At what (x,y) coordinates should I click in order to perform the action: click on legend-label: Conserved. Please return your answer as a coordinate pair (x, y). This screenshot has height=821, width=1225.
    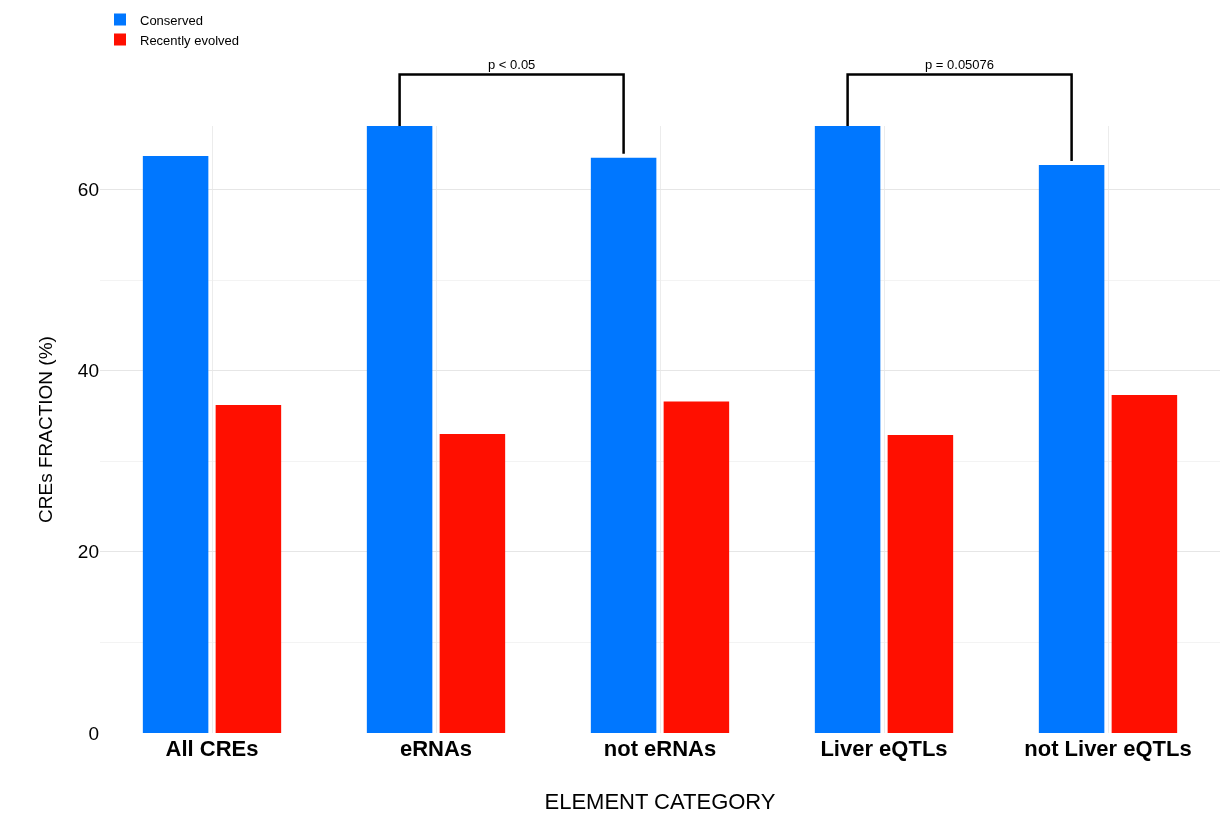
    Looking at the image, I should click on (171, 20).